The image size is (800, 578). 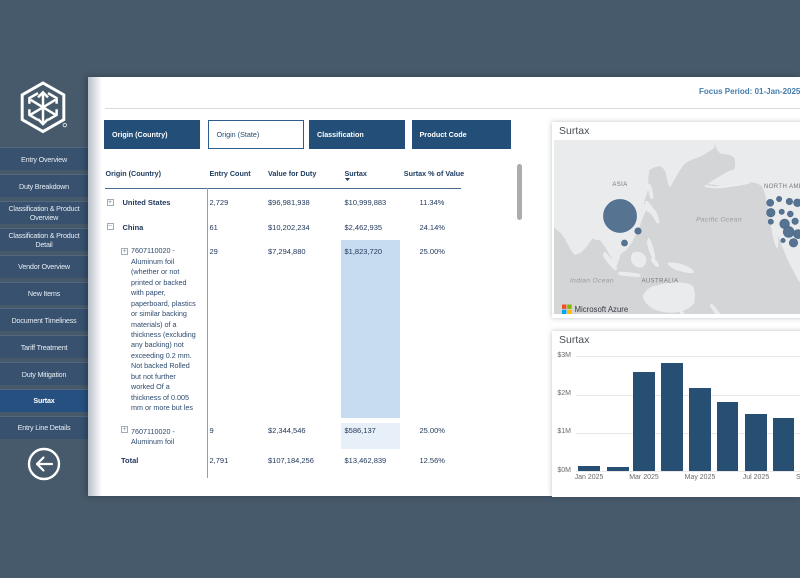 What do you see at coordinates (619, 185) in the screenshot?
I see `svg-text: ASIA` at bounding box center [619, 185].